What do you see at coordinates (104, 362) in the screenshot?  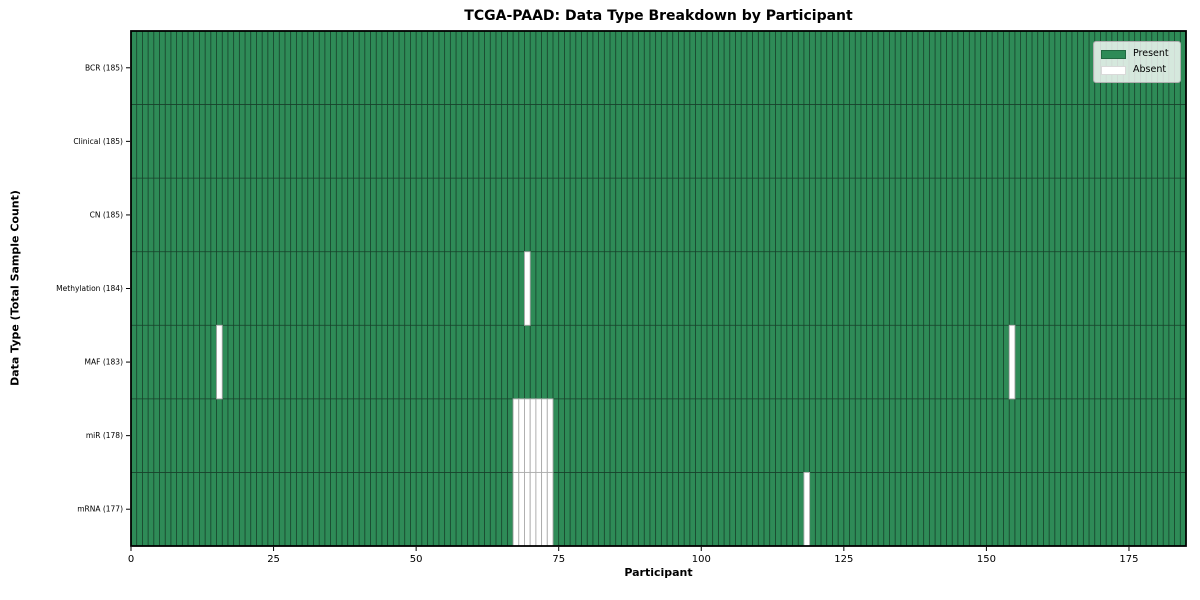 I see `y-tick-label: MAF (183)` at bounding box center [104, 362].